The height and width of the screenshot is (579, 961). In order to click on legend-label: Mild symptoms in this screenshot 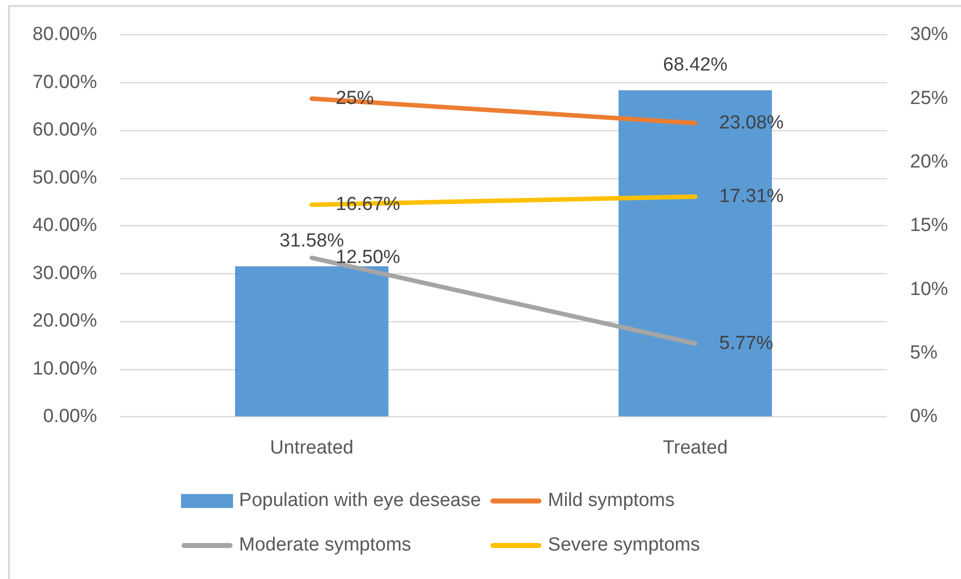, I will do `click(611, 501)`.